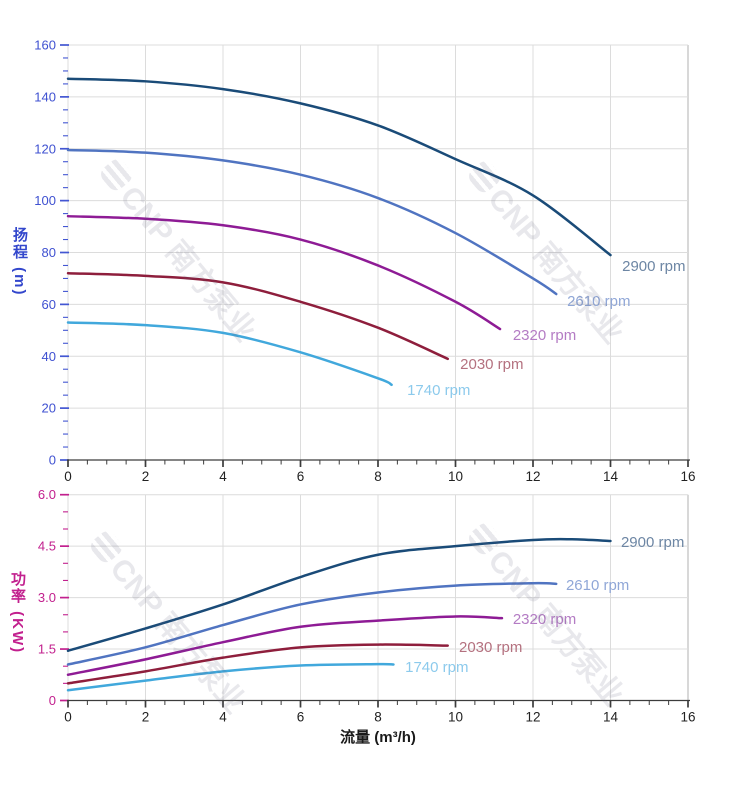 This screenshot has height=797, width=752. Describe the element at coordinates (438, 390) in the screenshot. I see `head-vs-flow-label-1740-rpm: 1740 rpm` at that location.